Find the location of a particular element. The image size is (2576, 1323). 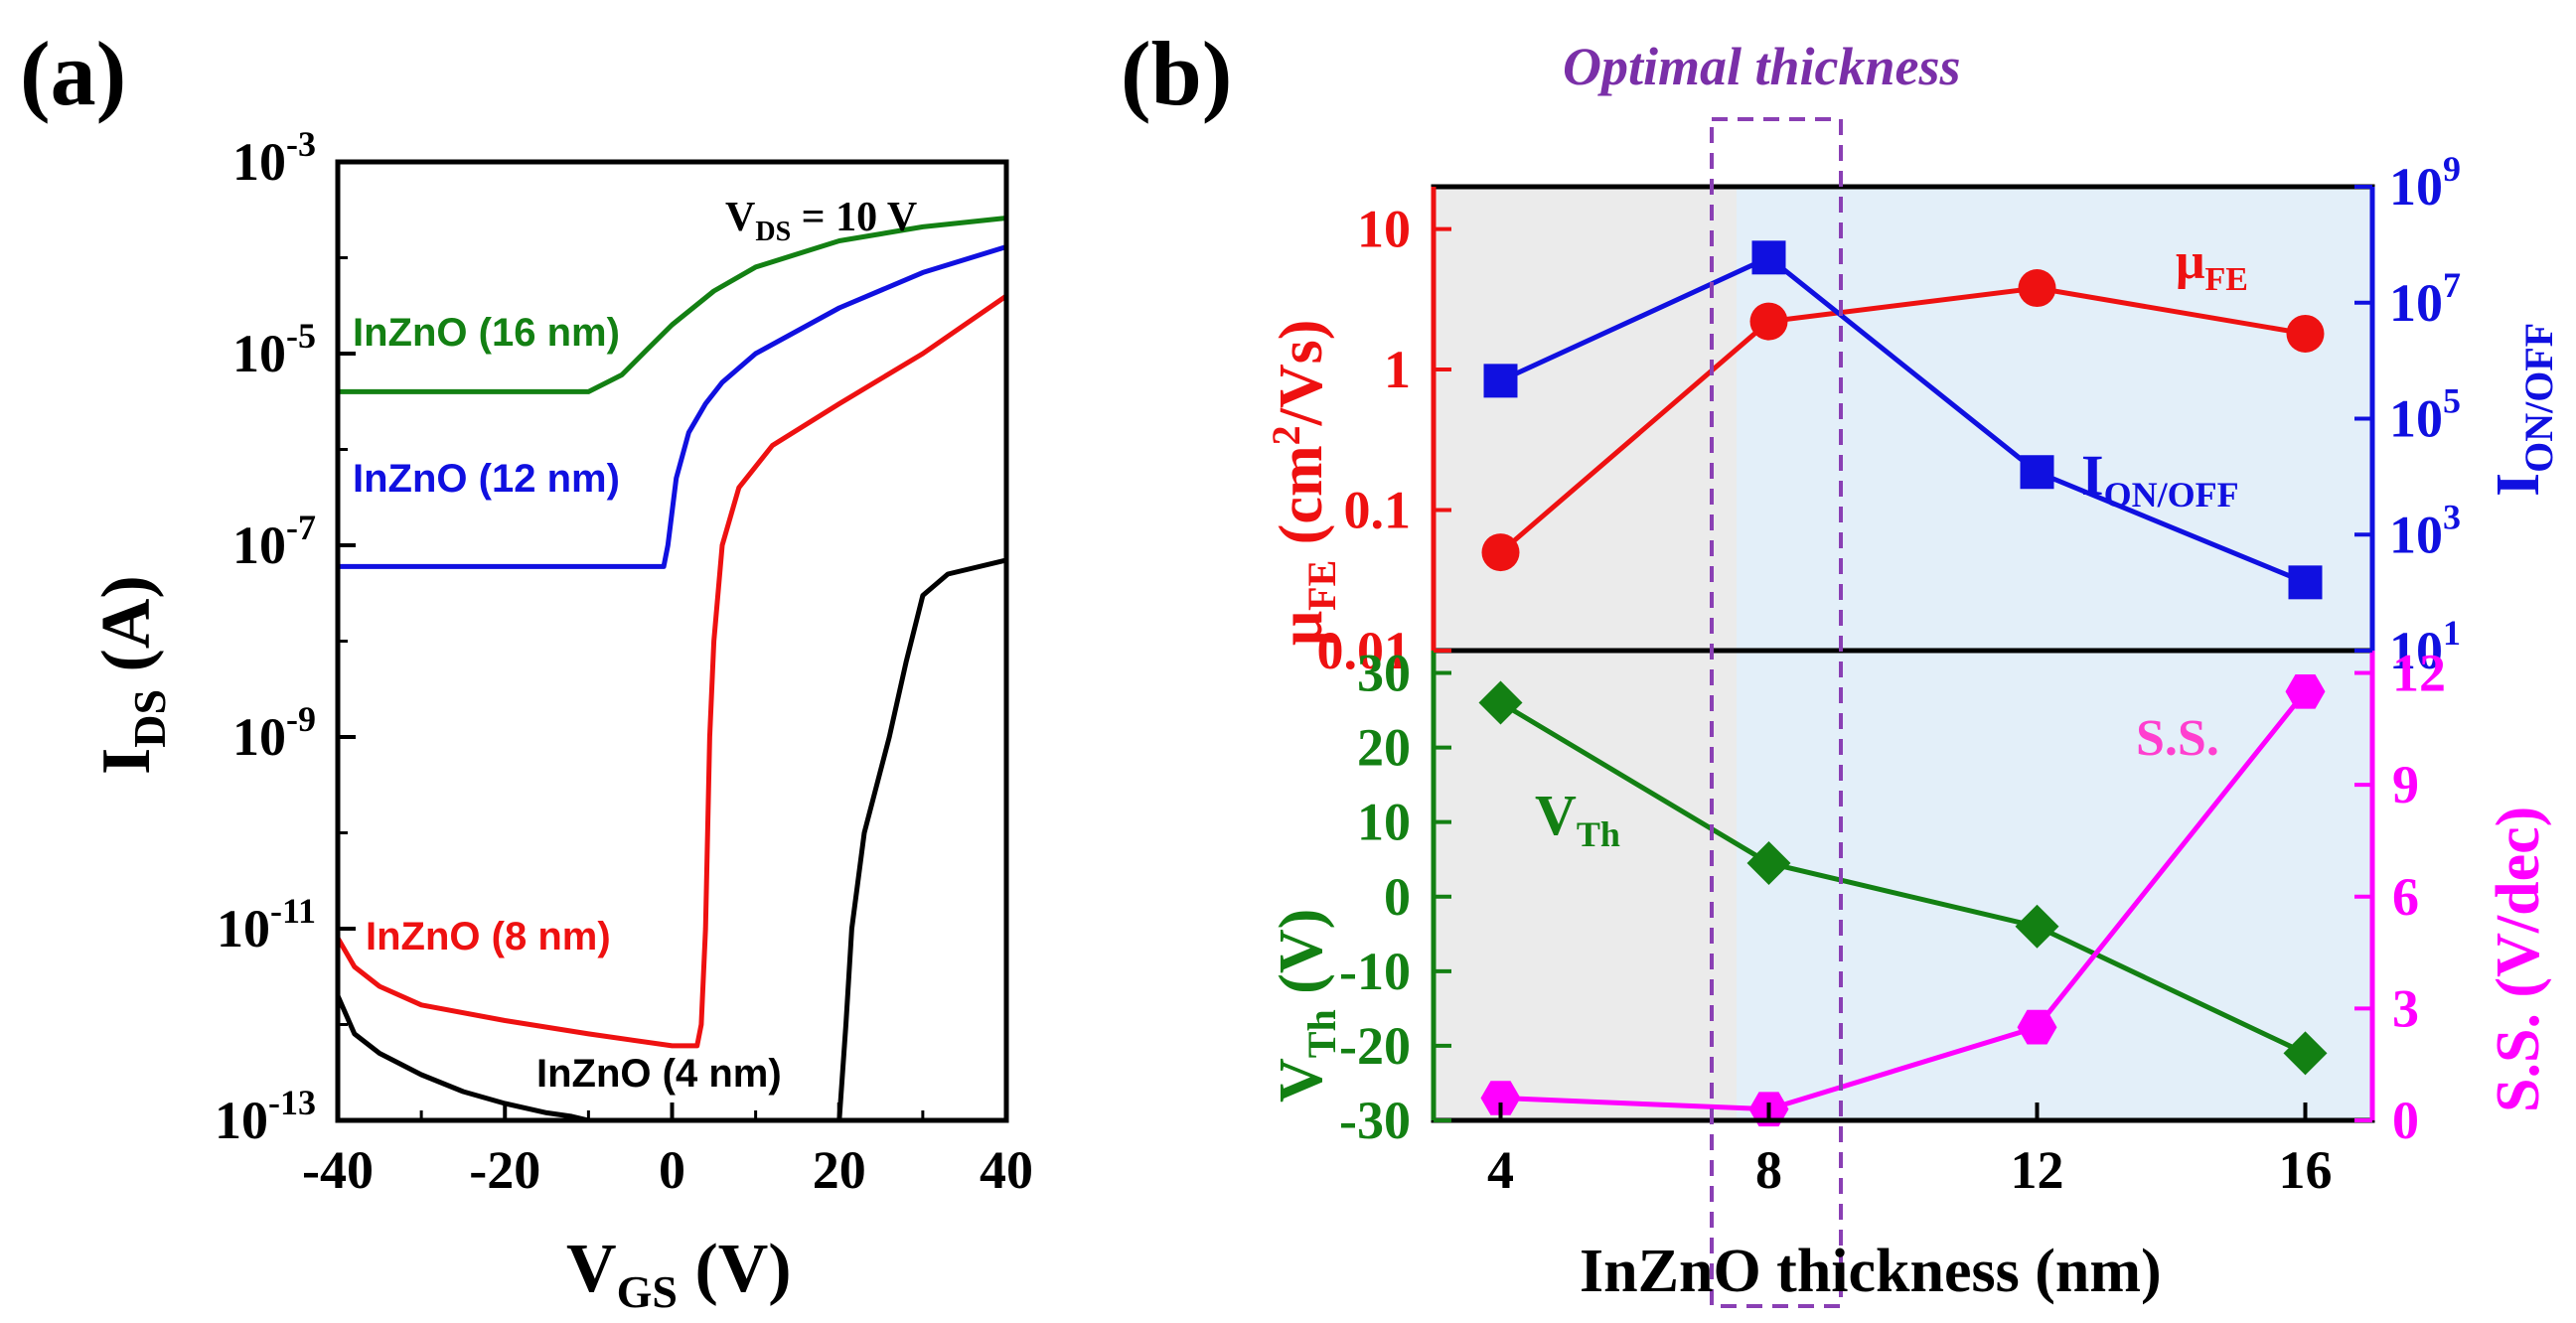

vds-annotation: VDS = 10 V is located at coordinates (821, 221).